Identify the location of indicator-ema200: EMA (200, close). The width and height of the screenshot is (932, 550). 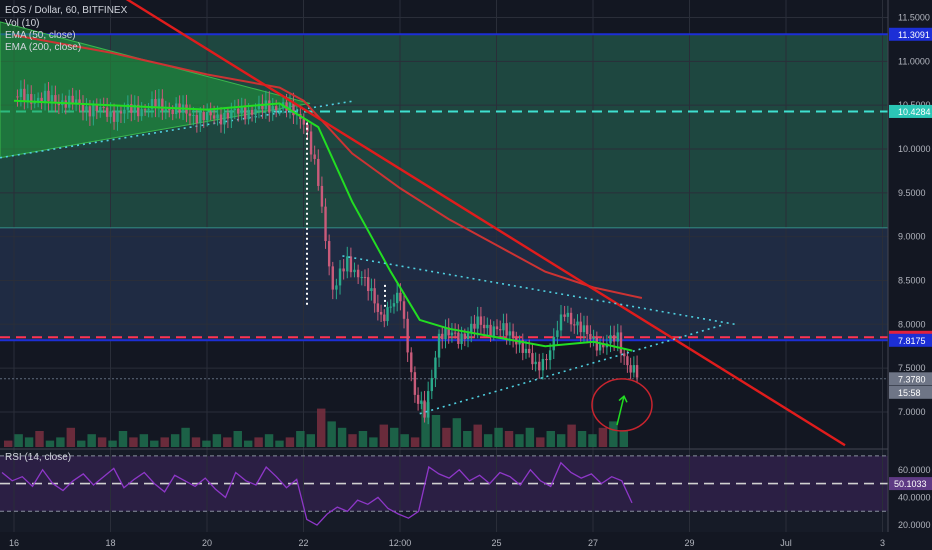
(43, 47).